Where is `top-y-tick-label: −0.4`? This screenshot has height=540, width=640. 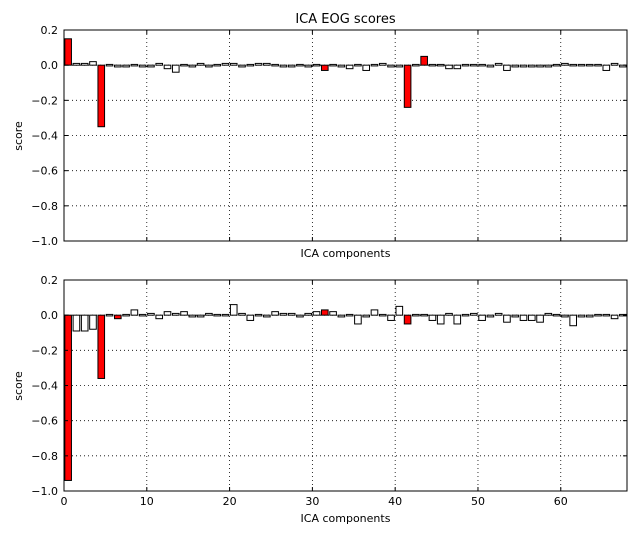
top-y-tick-label: −0.4 is located at coordinates (44, 136).